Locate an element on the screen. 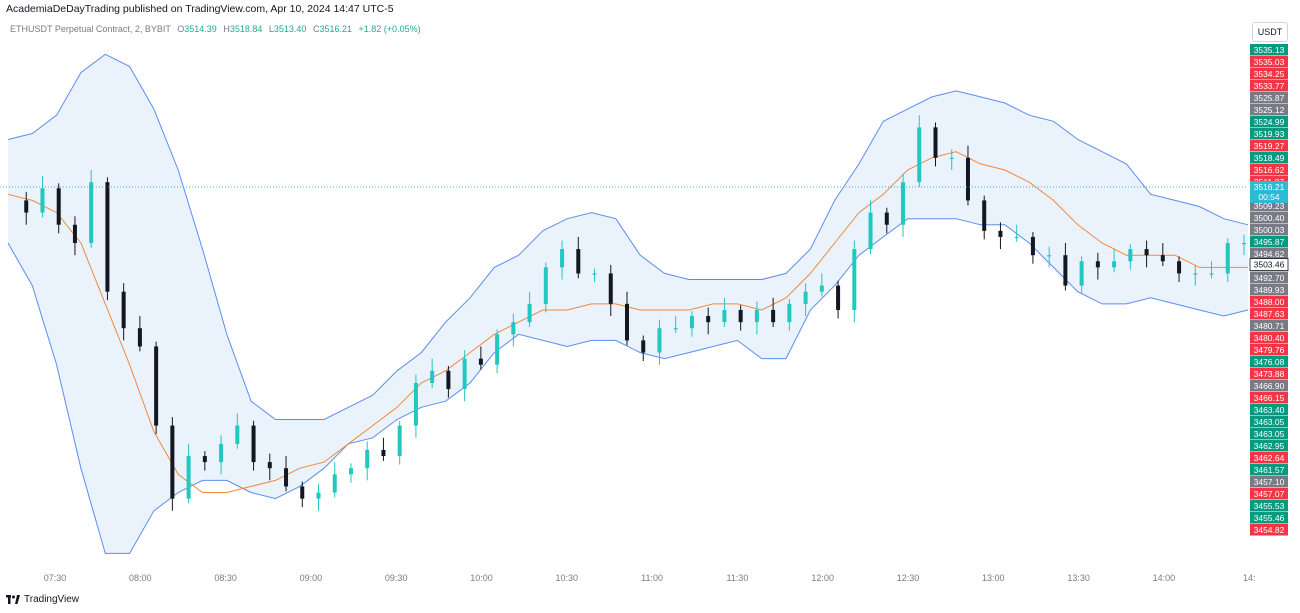  price-label: 3525.12 is located at coordinates (1269, 110).